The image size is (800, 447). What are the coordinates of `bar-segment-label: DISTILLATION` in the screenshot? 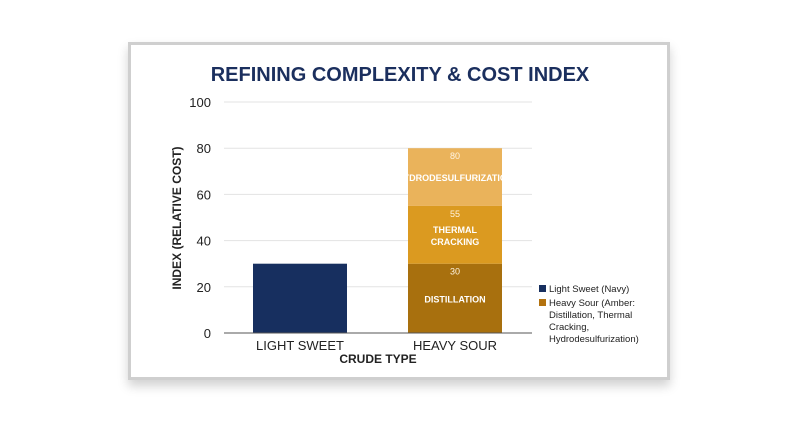 It's located at (454, 299).